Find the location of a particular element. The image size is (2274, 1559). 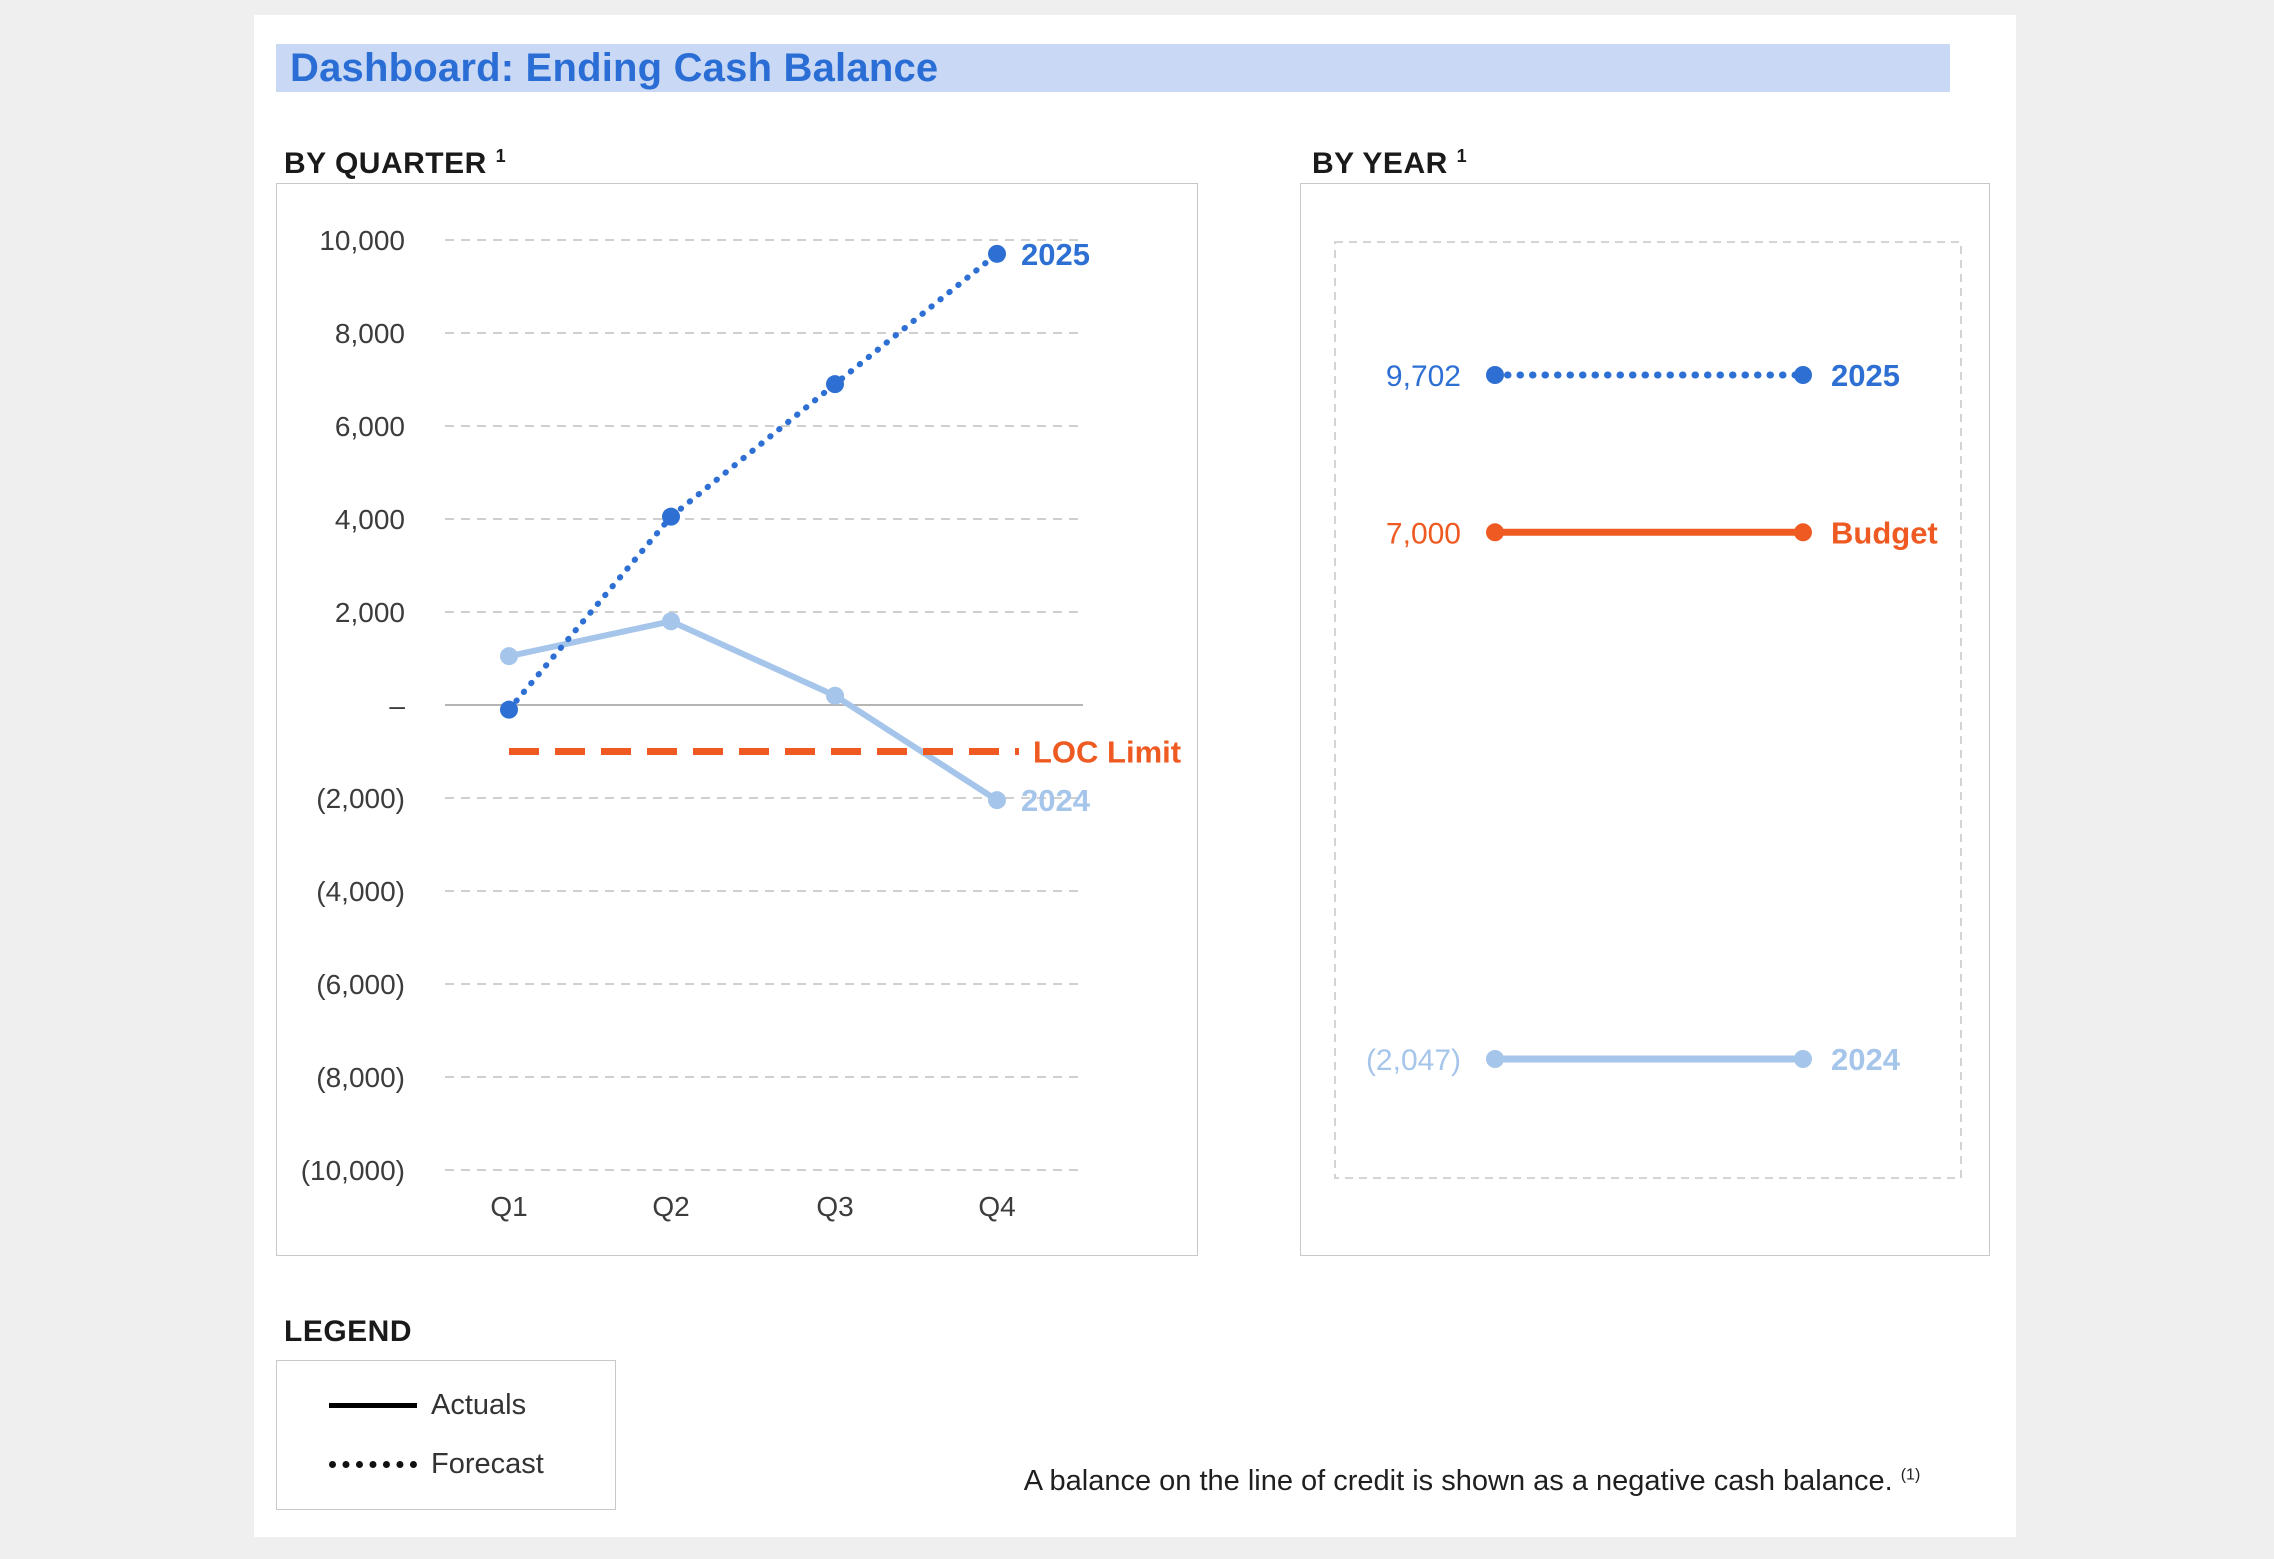

legend-item-forecast: Forecast is located at coordinates (472, 1464).